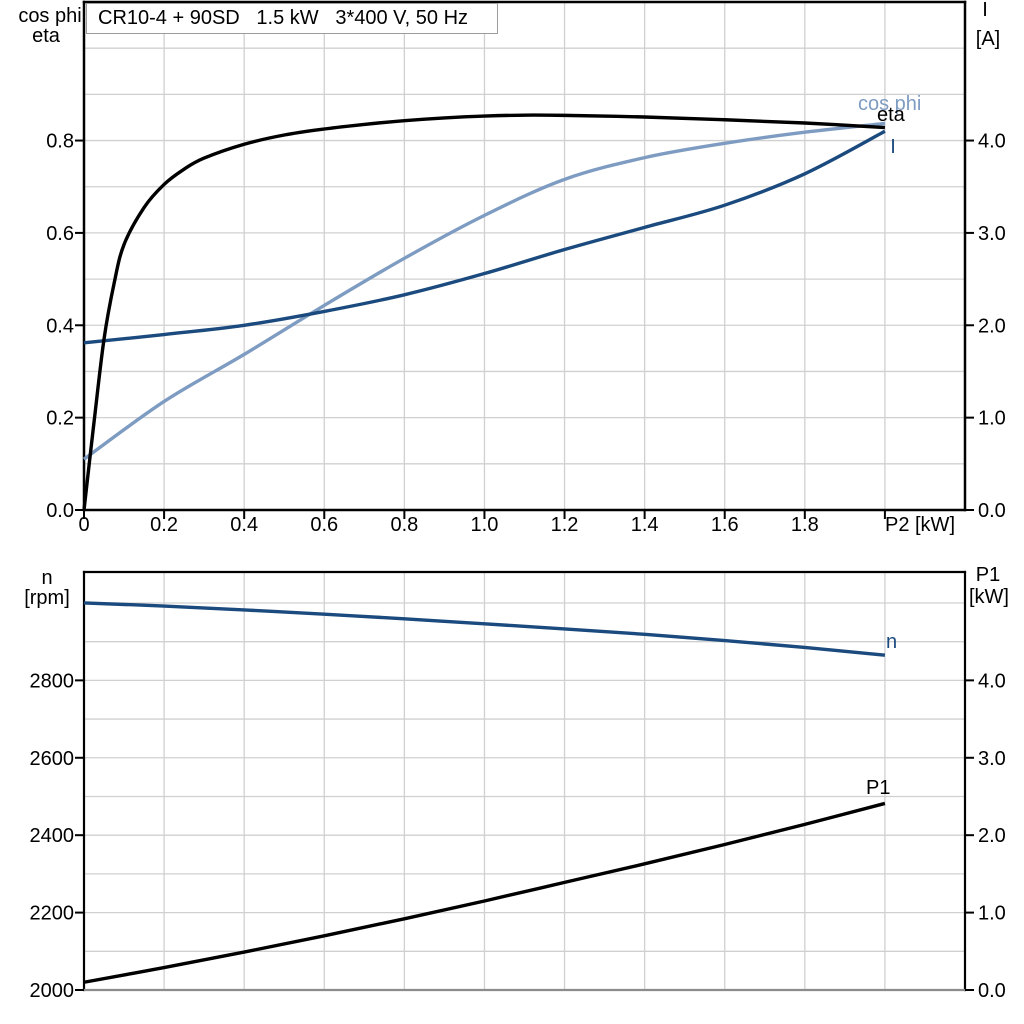  I want to click on curve-n, so click(484, 629).